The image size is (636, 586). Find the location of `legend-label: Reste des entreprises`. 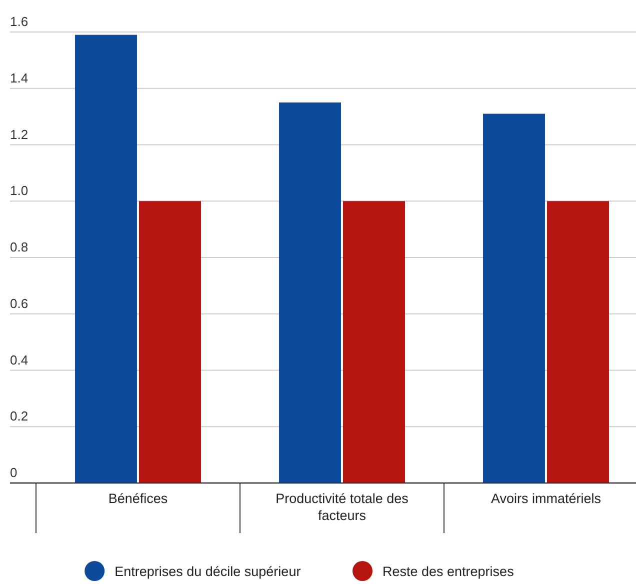

legend-label: Reste des entreprises is located at coordinates (448, 571).